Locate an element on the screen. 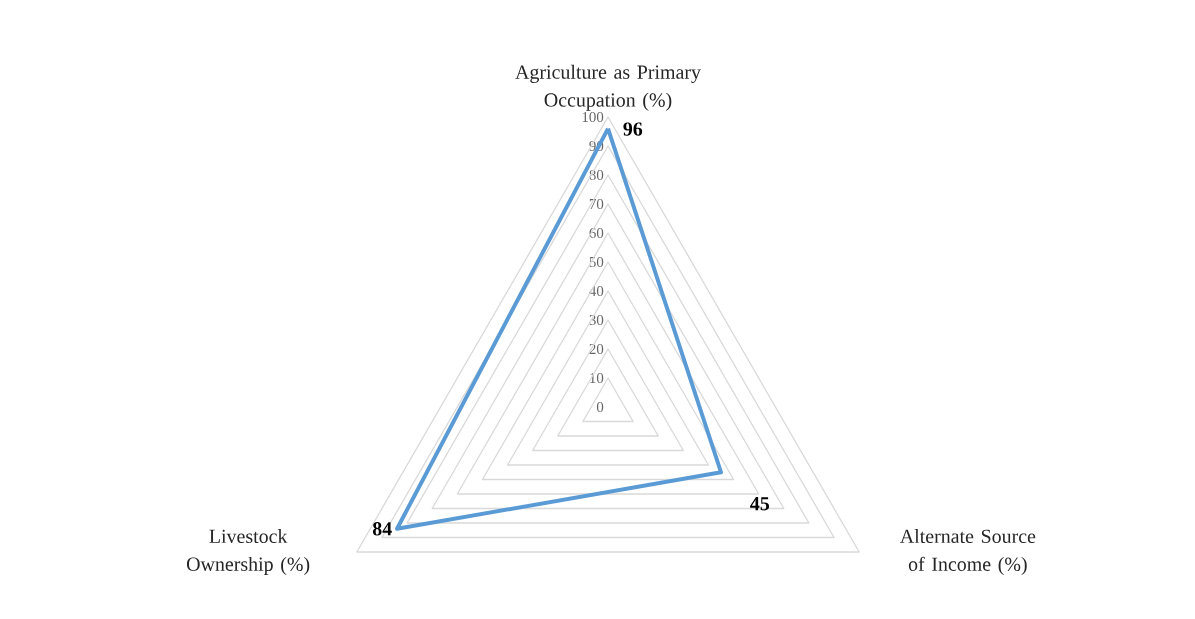 The image size is (1195, 619). spoke-label: Livestock Ownership (%) is located at coordinates (248, 552).